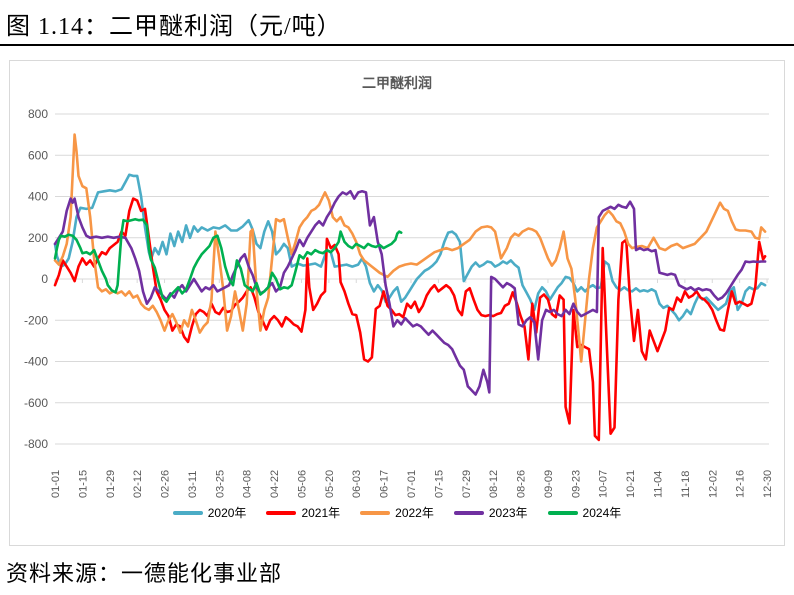  What do you see at coordinates (36, 320) in the screenshot?
I see `y-axis-tick-label: -200` at bounding box center [36, 320].